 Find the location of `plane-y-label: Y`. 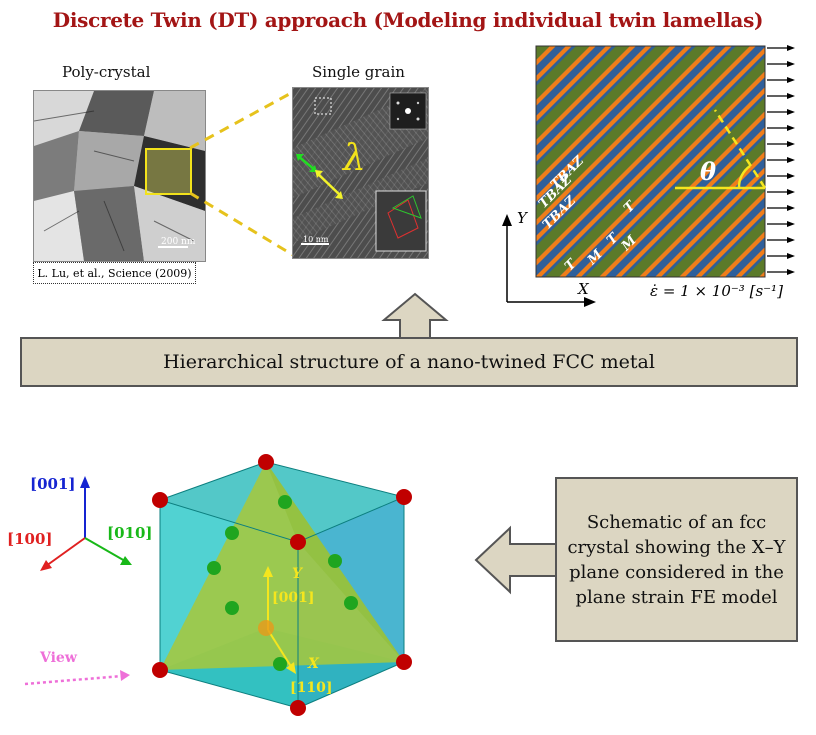

plane-y-label: Y is located at coordinates (297, 574).